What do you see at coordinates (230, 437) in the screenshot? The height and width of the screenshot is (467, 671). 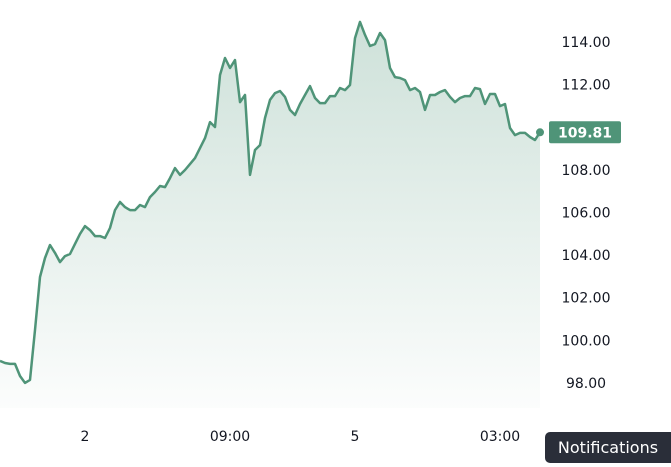 I see `x-tick-label: 09:00` at bounding box center [230, 437].